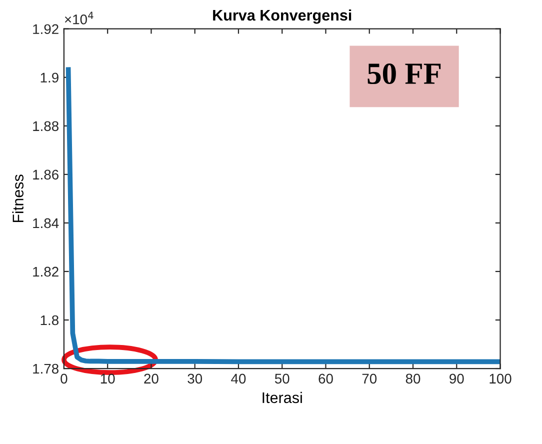 Image resolution: width=542 pixels, height=444 pixels. I want to click on y-tick-label: 1.78, so click(45, 369).